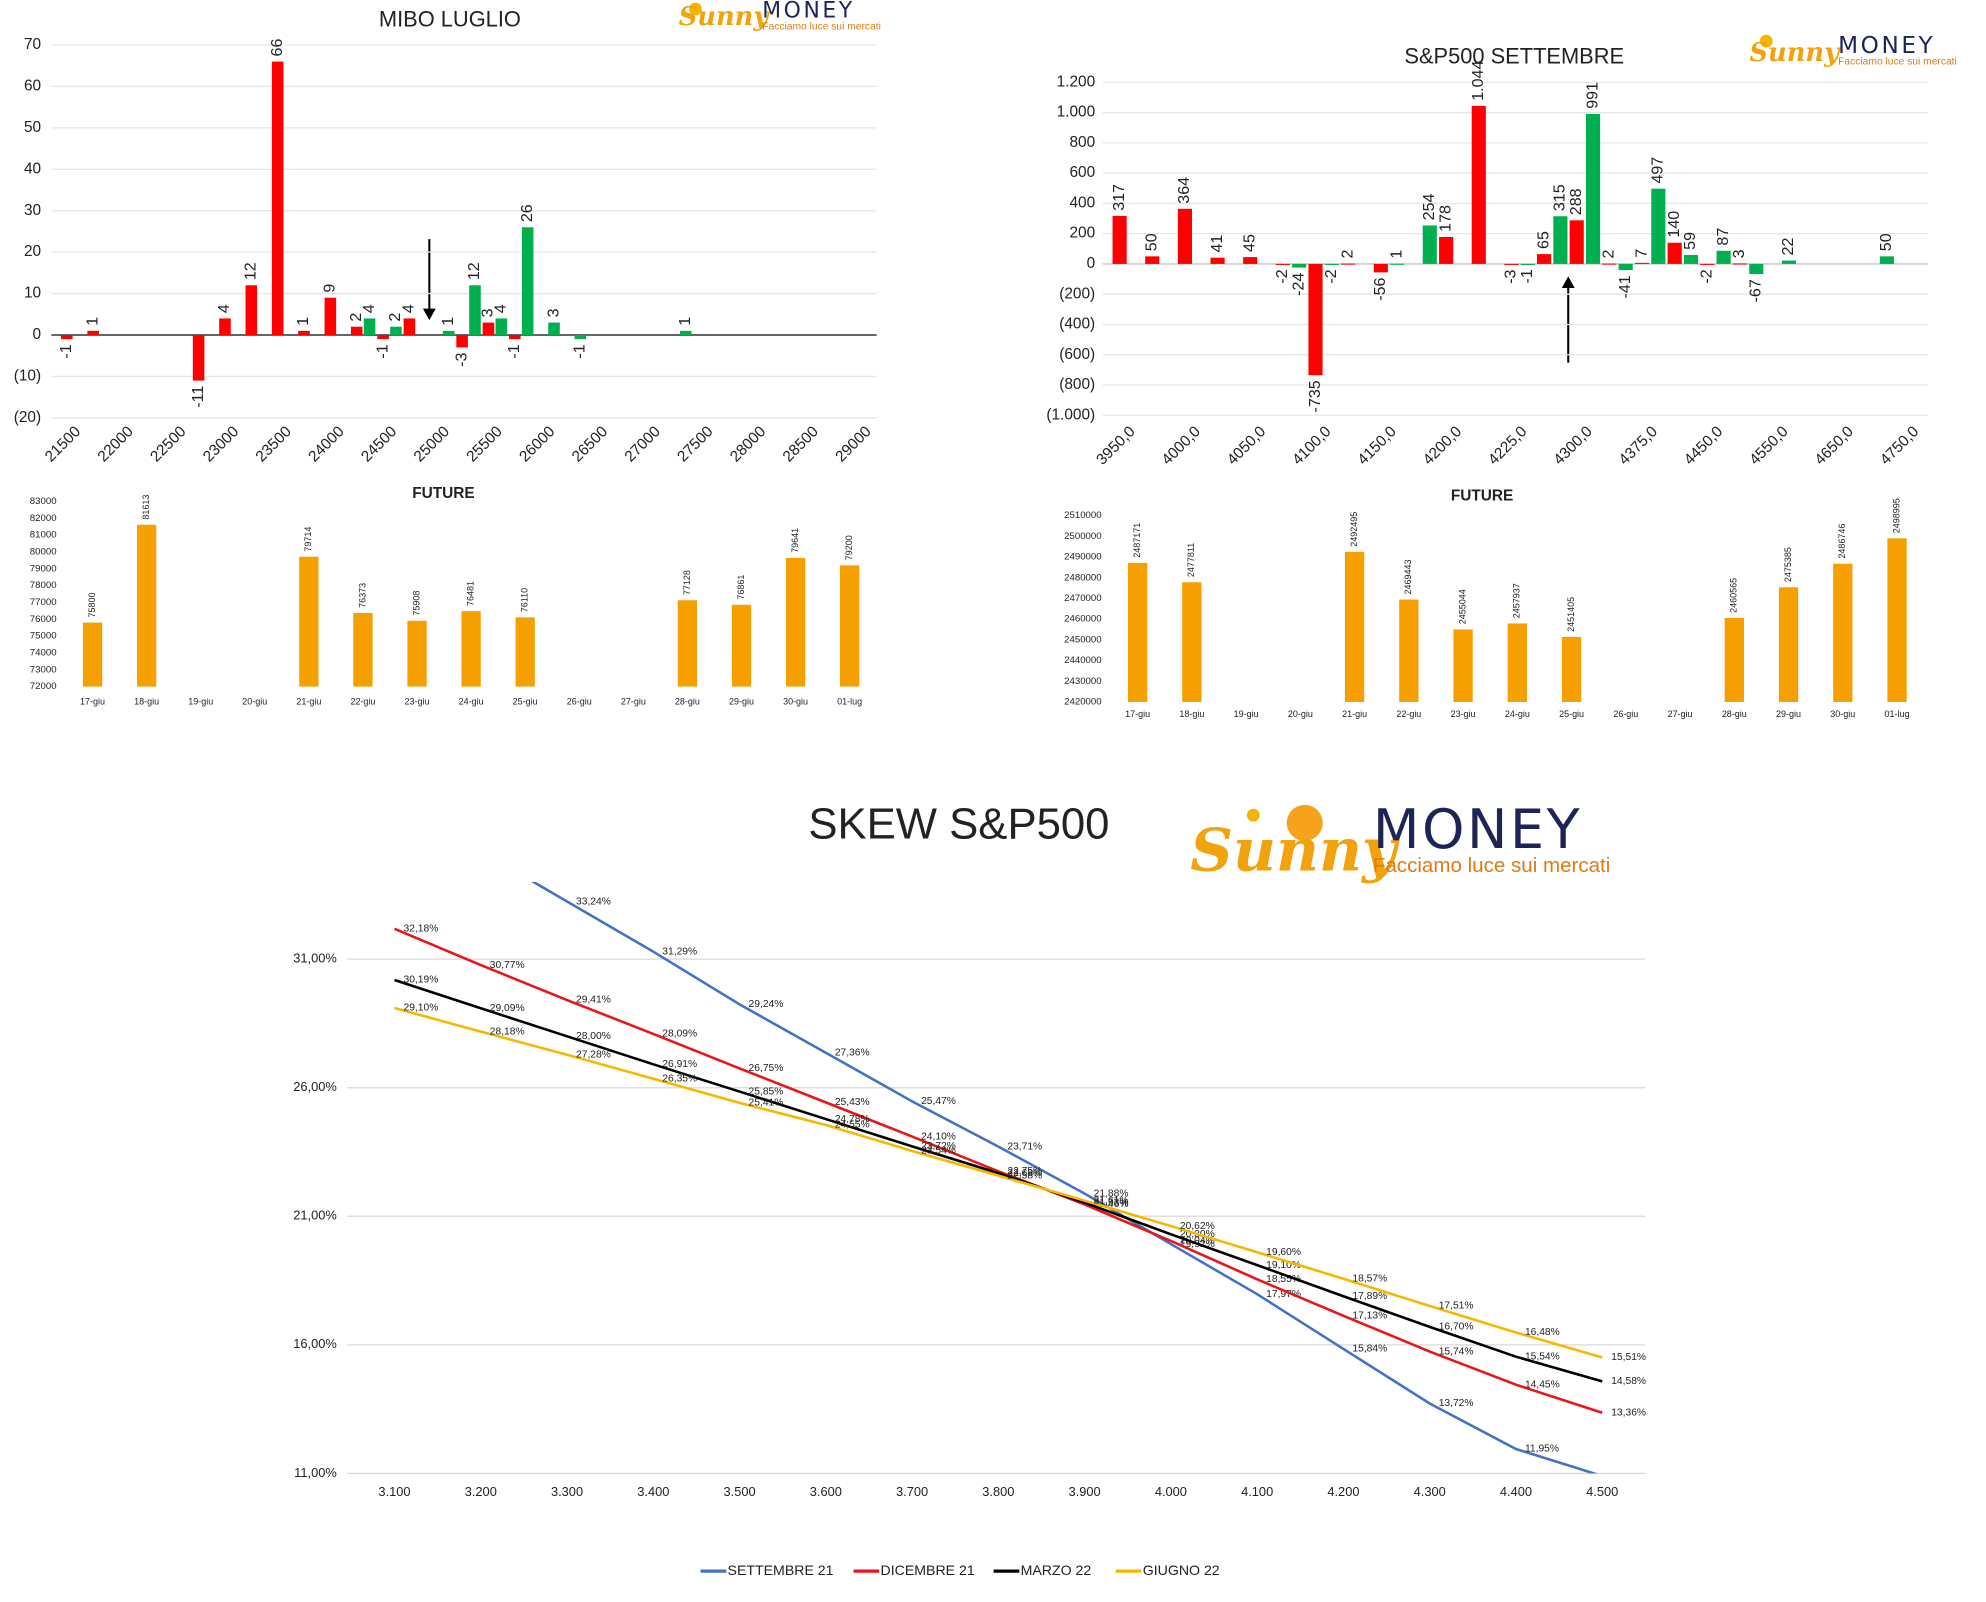  I want to click on y-tick-label: 200, so click(1082, 233).